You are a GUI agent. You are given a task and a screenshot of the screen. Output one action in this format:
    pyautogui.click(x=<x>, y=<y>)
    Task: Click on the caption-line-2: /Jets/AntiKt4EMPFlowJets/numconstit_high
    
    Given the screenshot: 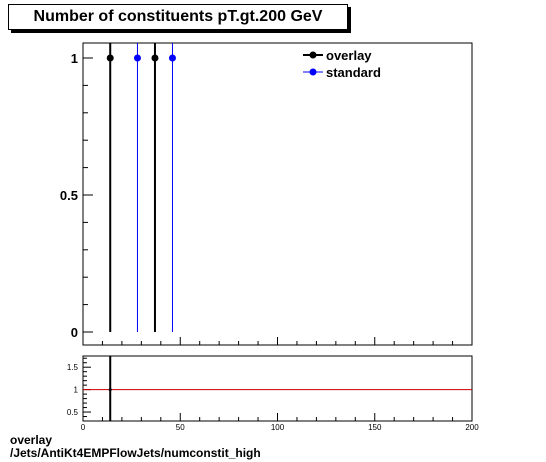 What is the action you would take?
    pyautogui.click(x=135, y=453)
    